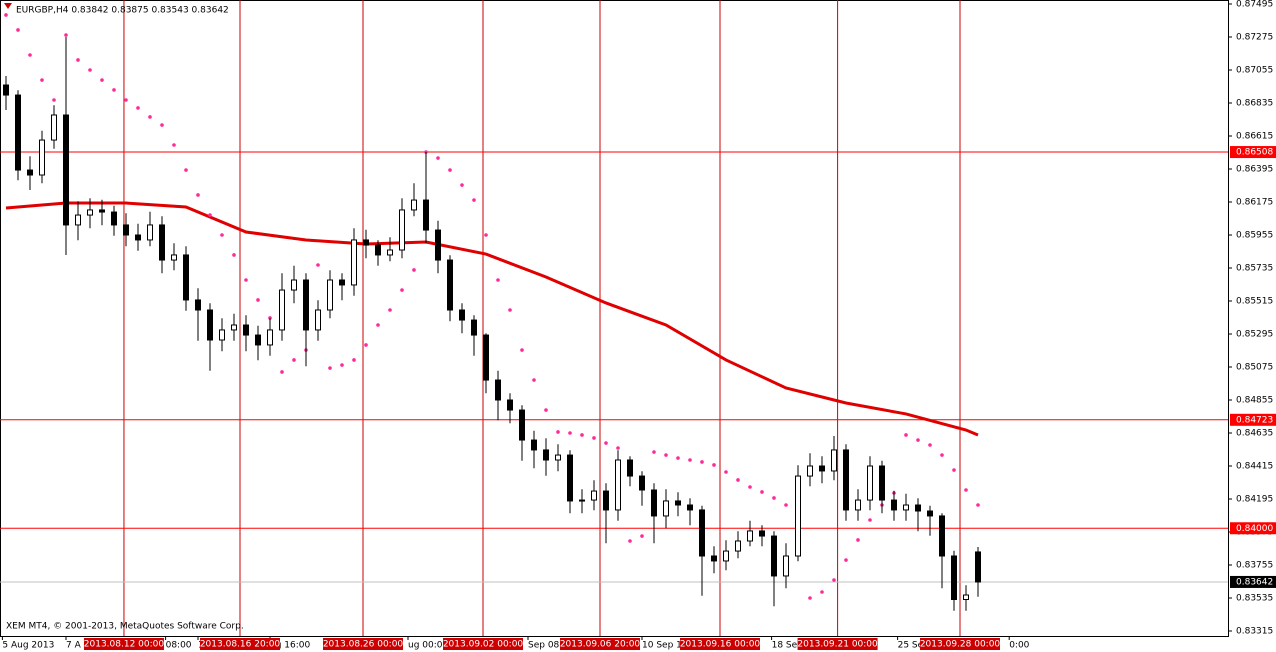 This screenshot has width=1276, height=652. I want to click on x-tick-label: ug 00:00, so click(428, 646).